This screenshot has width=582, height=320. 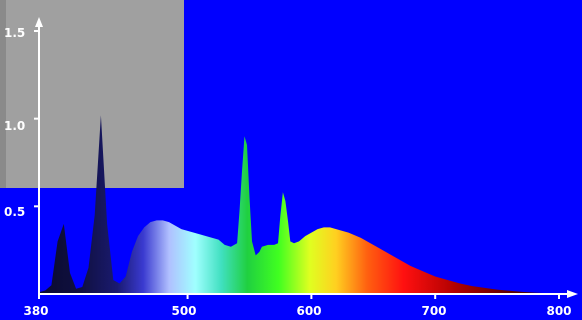 I want to click on x-tick-label-380: 380, so click(x=35, y=311).